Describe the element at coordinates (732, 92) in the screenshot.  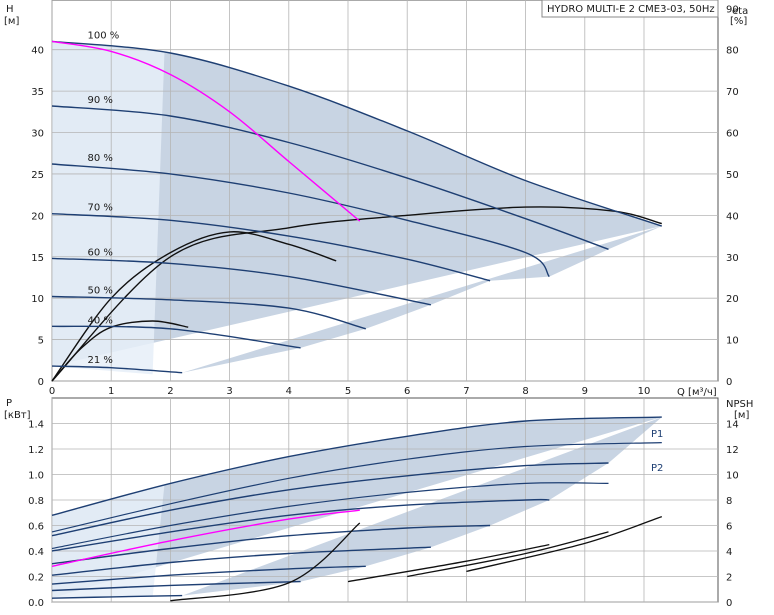
I see `eta-tick-label: 70` at that location.